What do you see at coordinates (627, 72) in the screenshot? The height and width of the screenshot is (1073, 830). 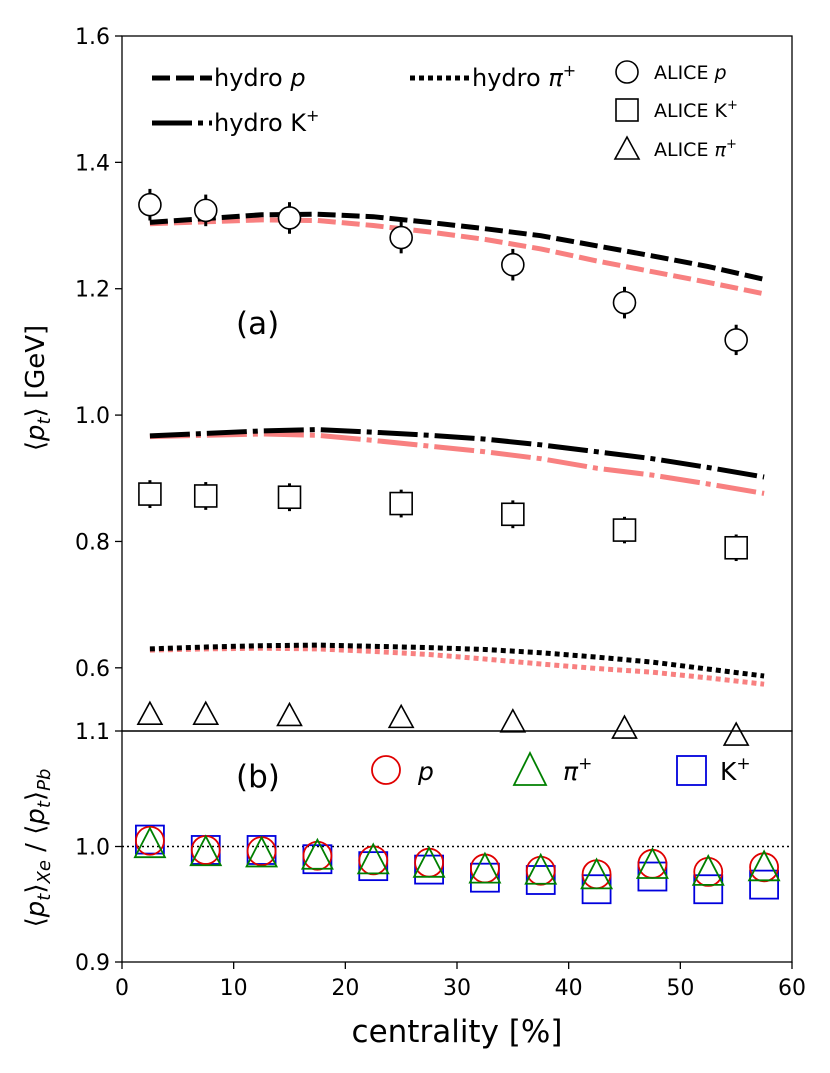 I see `legend-alice-p-marker` at bounding box center [627, 72].